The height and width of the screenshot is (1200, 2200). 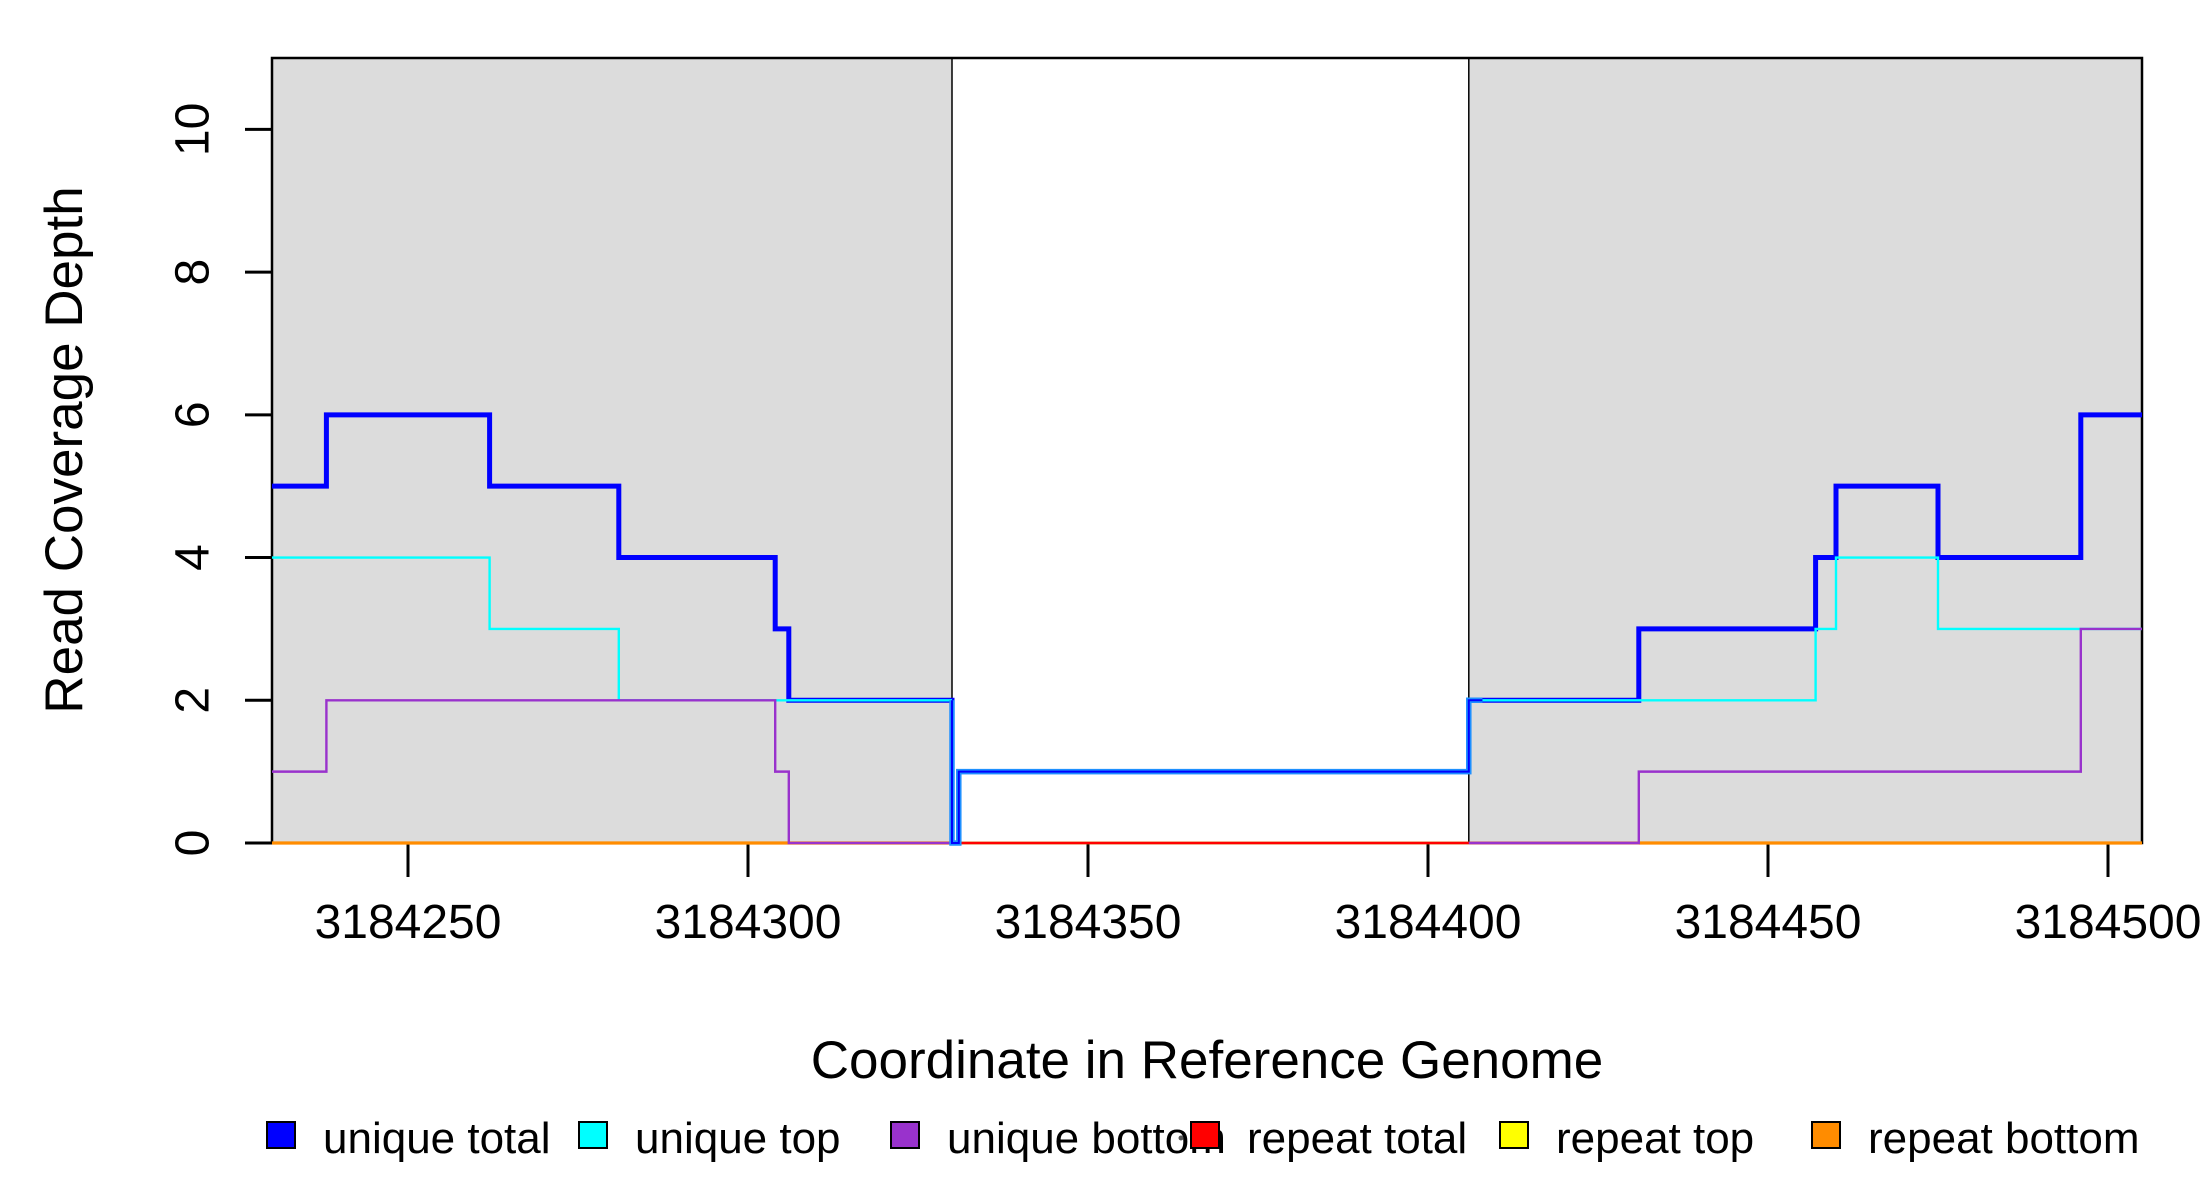 I want to click on x-tick-label: 3184400, so click(x=1428, y=922).